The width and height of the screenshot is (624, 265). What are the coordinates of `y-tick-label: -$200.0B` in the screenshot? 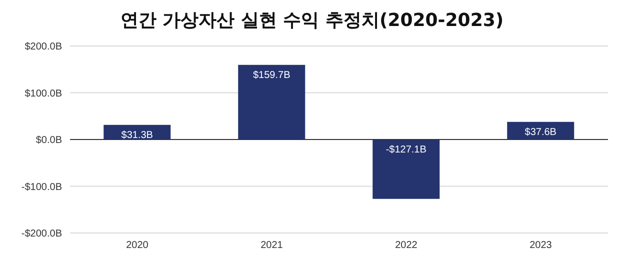 It's located at (41, 234).